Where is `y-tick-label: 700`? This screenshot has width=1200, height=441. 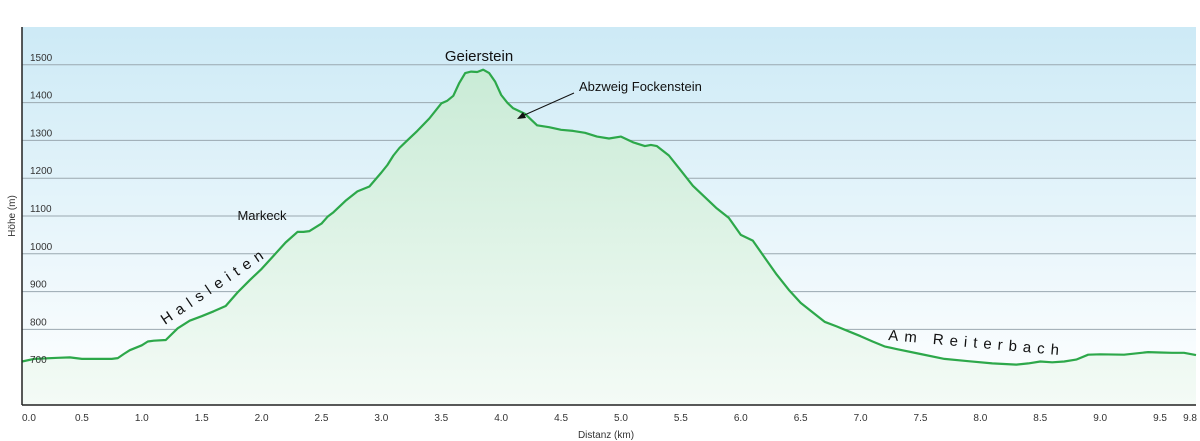
y-tick-label: 700 is located at coordinates (38, 360).